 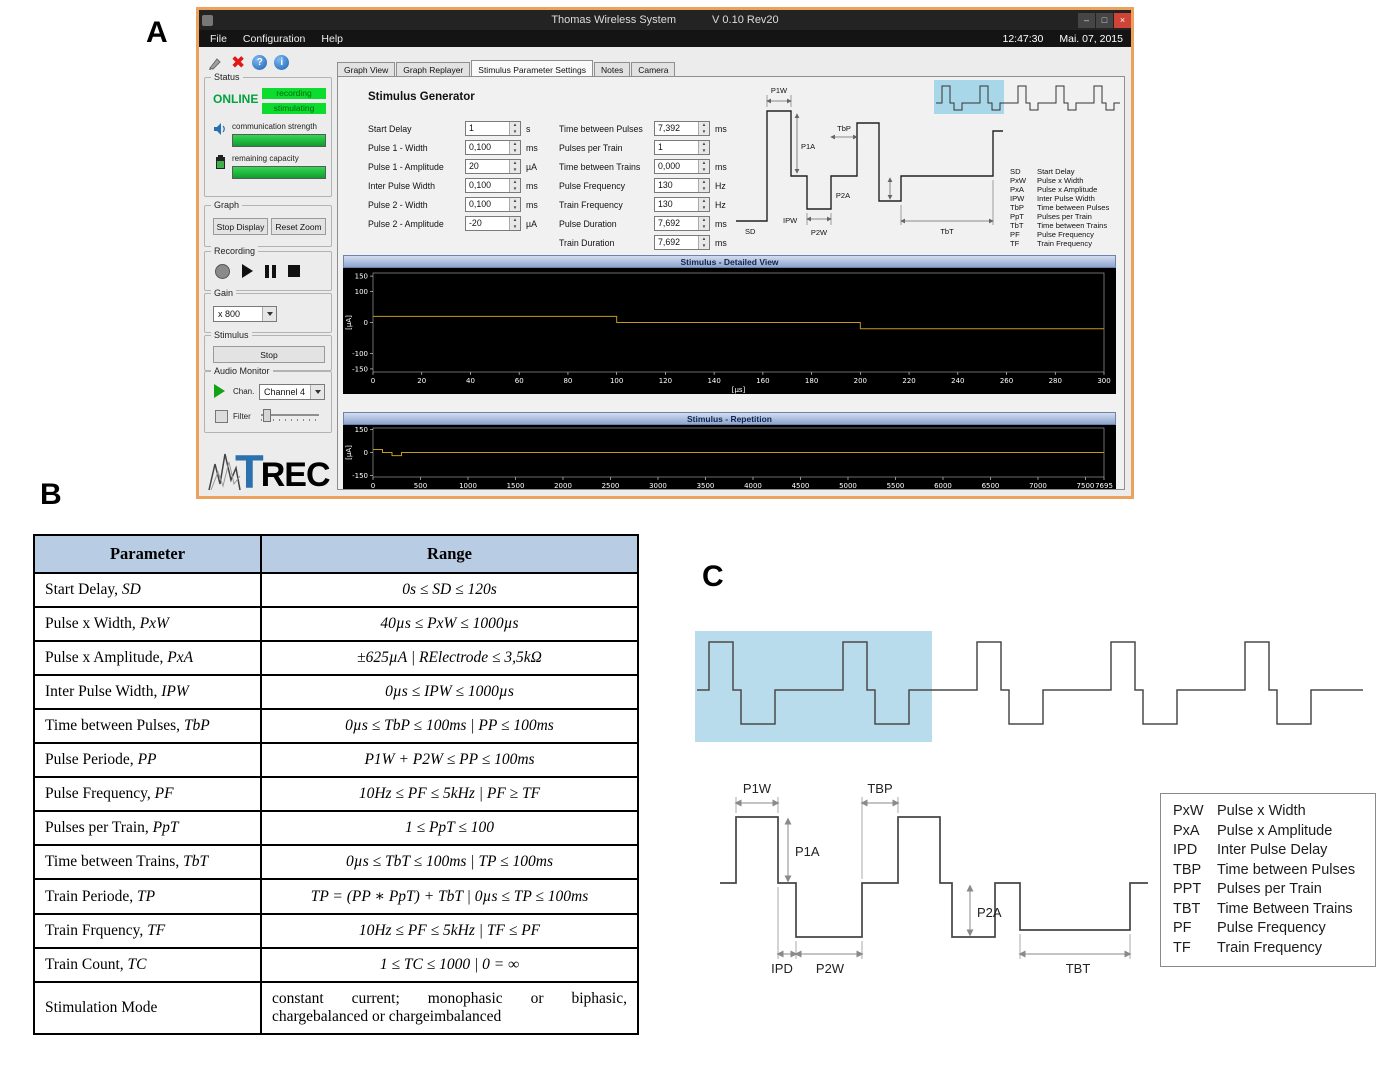 What do you see at coordinates (282, 62) in the screenshot?
I see `info-icon: i` at bounding box center [282, 62].